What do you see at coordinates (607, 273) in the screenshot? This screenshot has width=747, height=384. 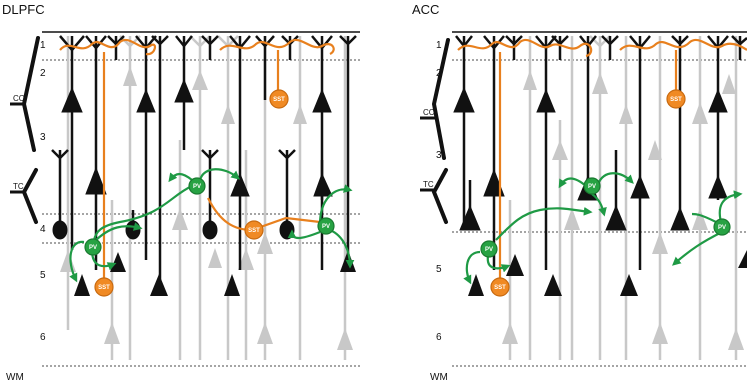 I see `layer5-pyramidal-neurons` at bounding box center [607, 273].